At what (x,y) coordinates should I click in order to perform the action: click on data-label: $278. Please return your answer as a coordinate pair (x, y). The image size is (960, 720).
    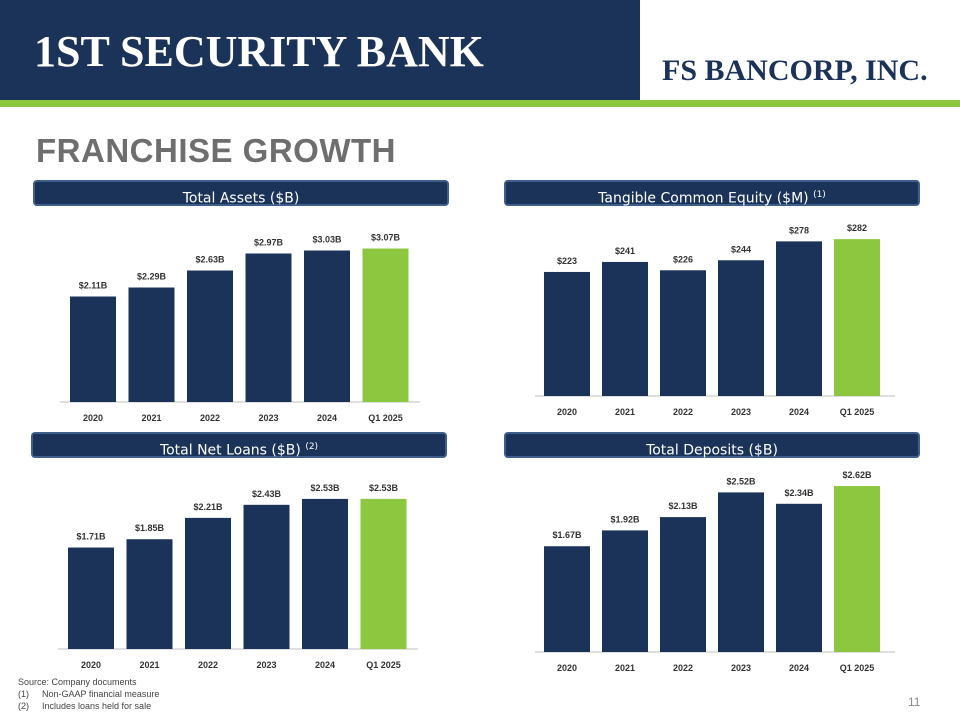
    Looking at the image, I should click on (799, 230).